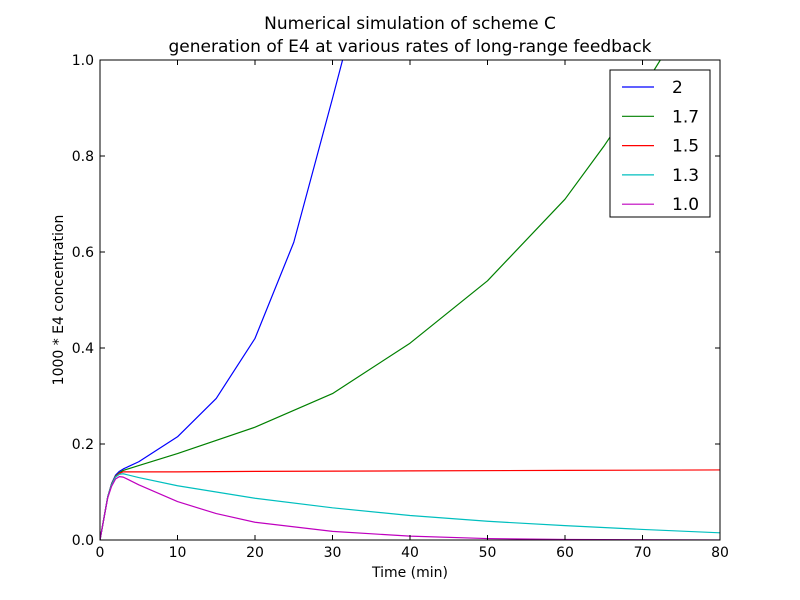 This screenshot has height=600, width=800. I want to click on y-tick-label: 0.0, so click(83, 541).